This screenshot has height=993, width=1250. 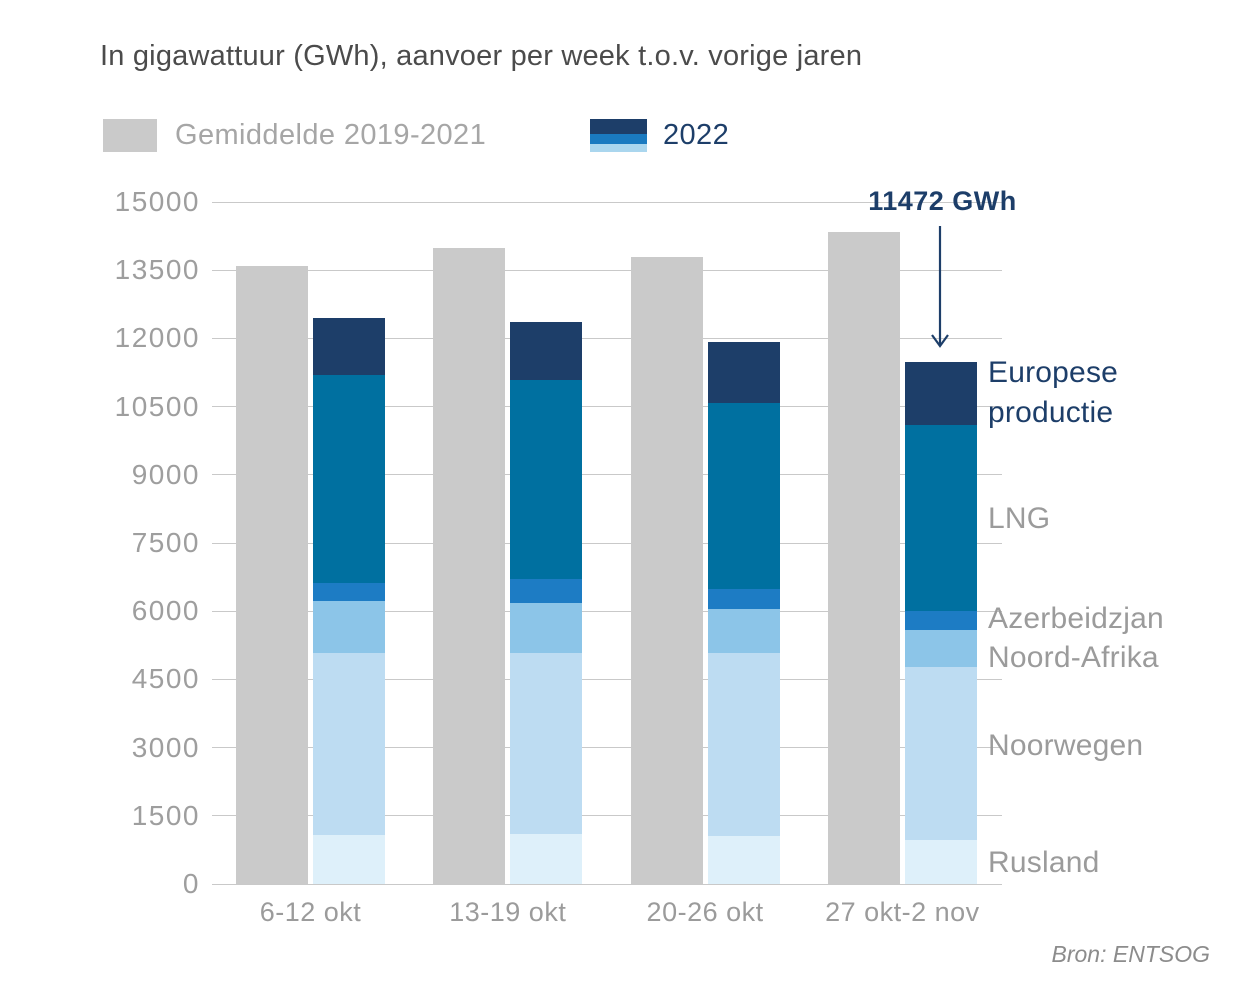 What do you see at coordinates (1044, 862) in the screenshot?
I see `segment-label-rusland: Rusland` at bounding box center [1044, 862].